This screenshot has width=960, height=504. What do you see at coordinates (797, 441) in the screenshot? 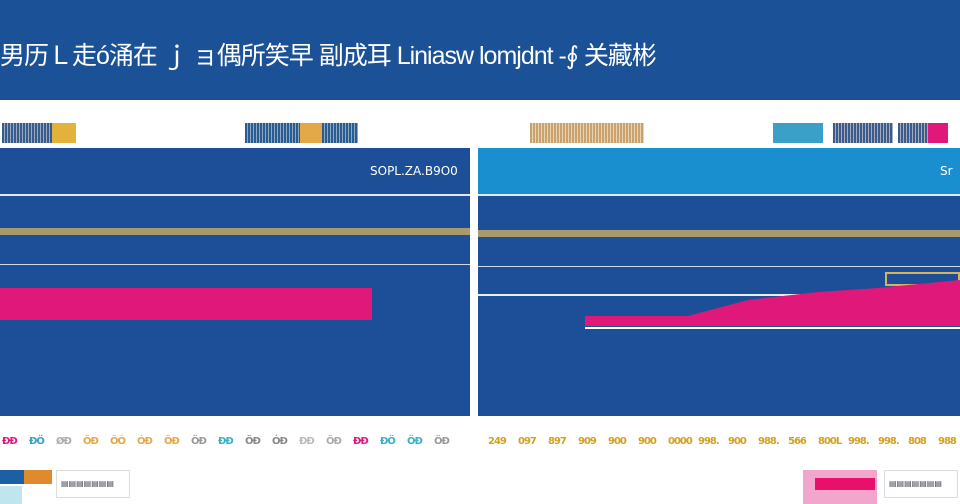
I see `axis-tick-label: 566` at bounding box center [797, 441].